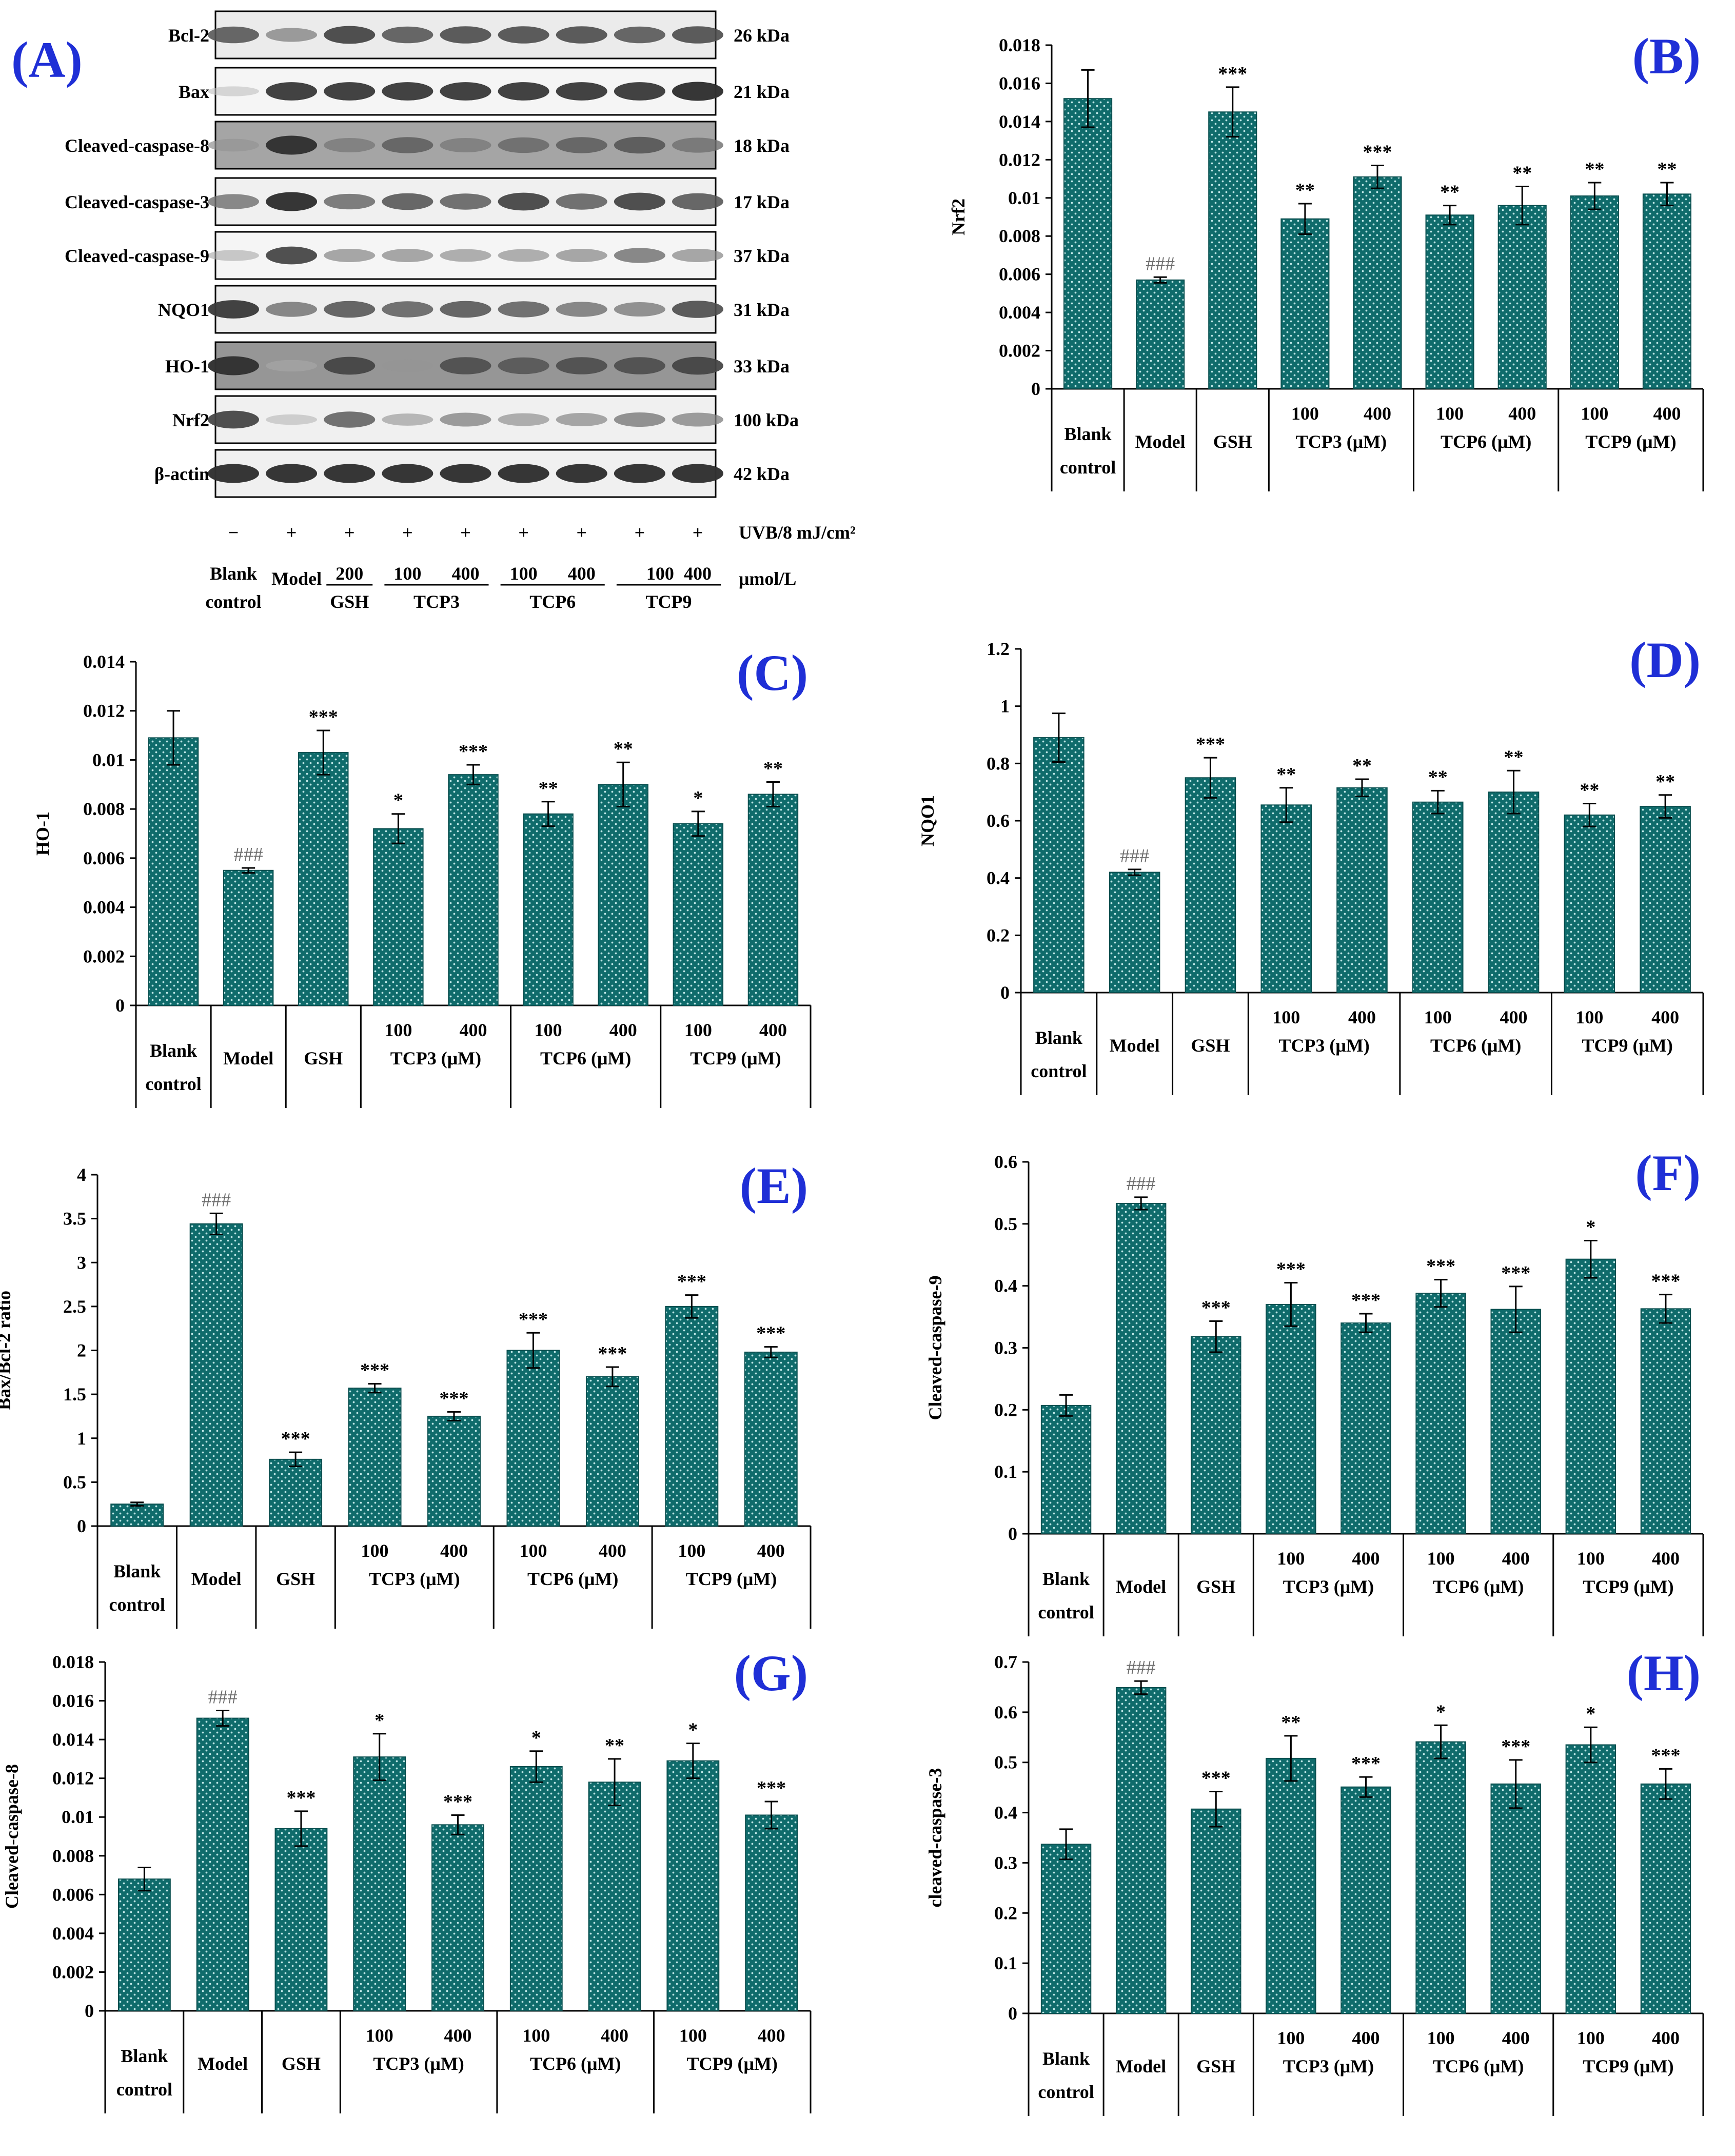  Describe the element at coordinates (1328, 2066) in the screenshot. I see `x-label-group: TCP3 (μM)` at that location.